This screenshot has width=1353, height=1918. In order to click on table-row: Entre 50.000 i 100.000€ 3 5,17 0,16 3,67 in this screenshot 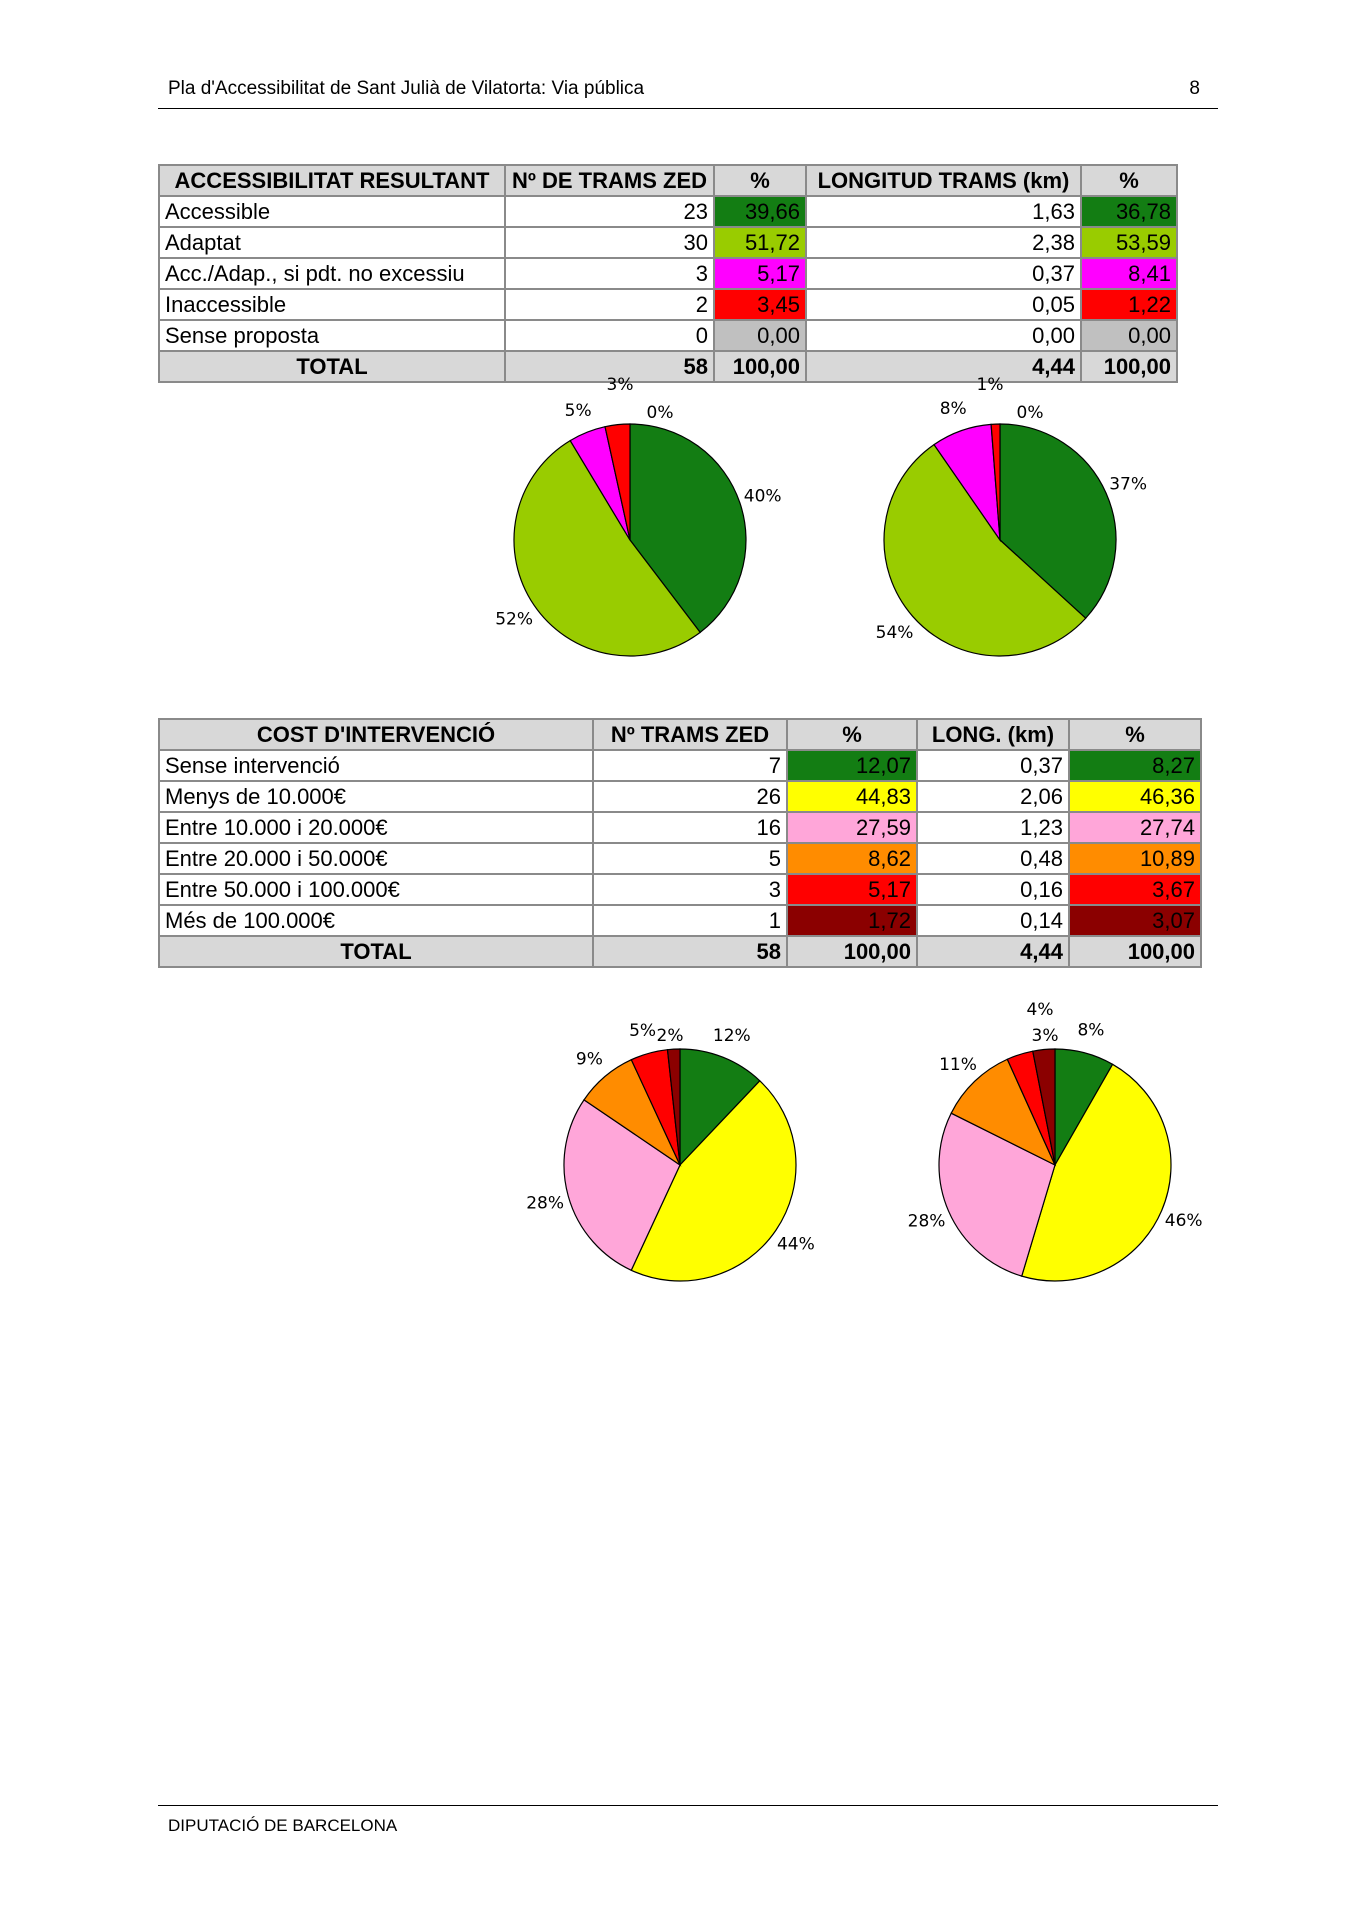, I will do `click(680, 889)`.